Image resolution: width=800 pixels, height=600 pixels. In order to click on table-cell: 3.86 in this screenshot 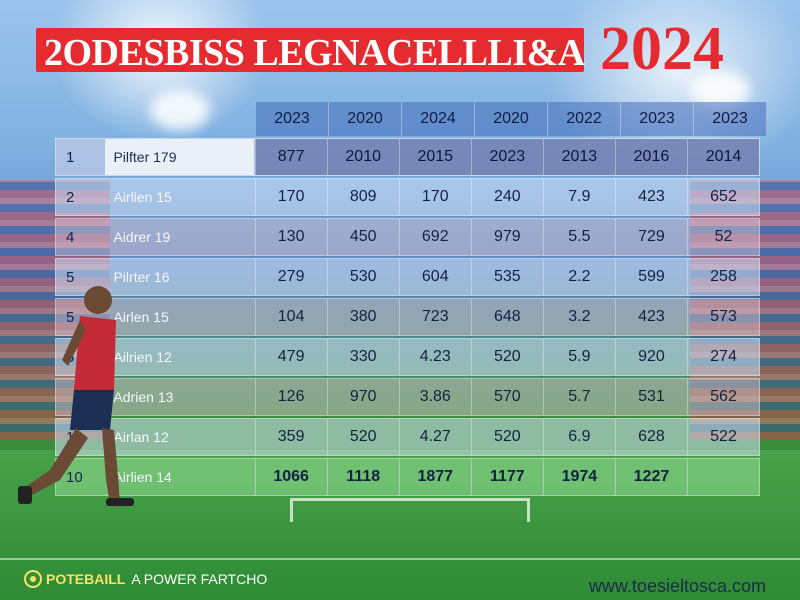, I will do `click(434, 397)`.